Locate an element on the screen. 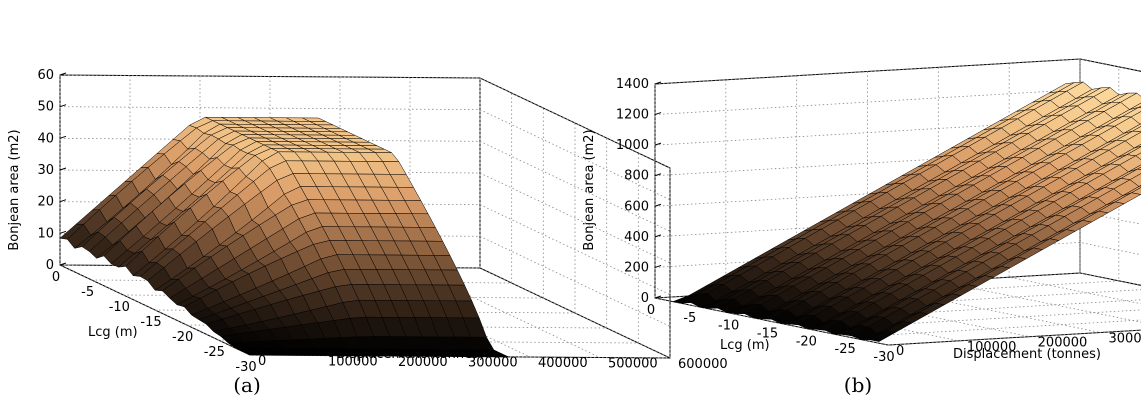  z-tick-label: 400 is located at coordinates (636, 237).